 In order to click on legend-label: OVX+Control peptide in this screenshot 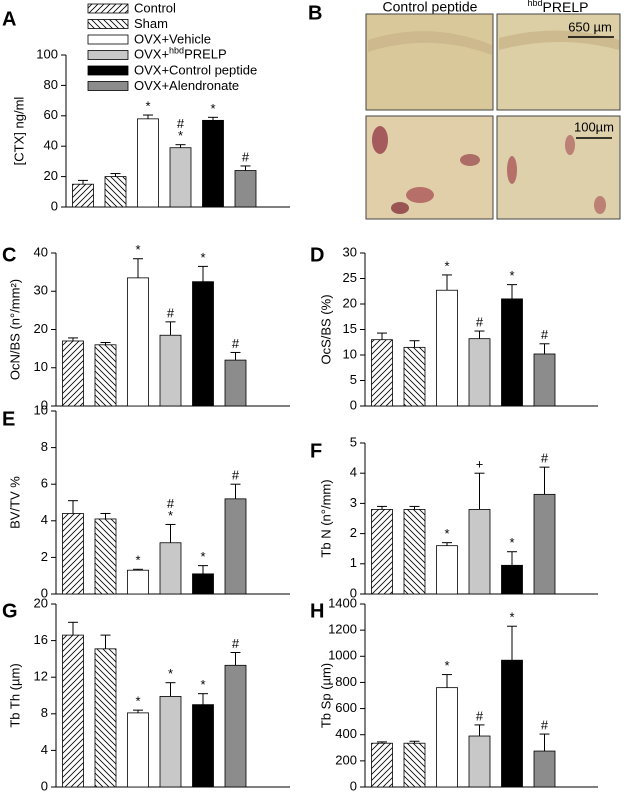, I will do `click(195, 69)`.